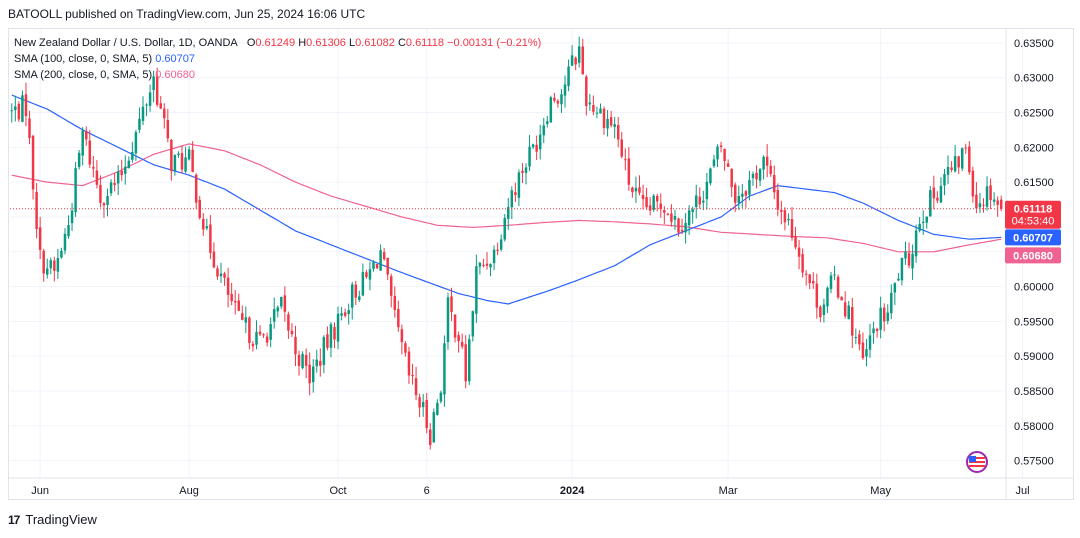 Image resolution: width=1080 pixels, height=538 pixels. Describe the element at coordinates (337, 491) in the screenshot. I see `x-tick-label: Oct` at that location.